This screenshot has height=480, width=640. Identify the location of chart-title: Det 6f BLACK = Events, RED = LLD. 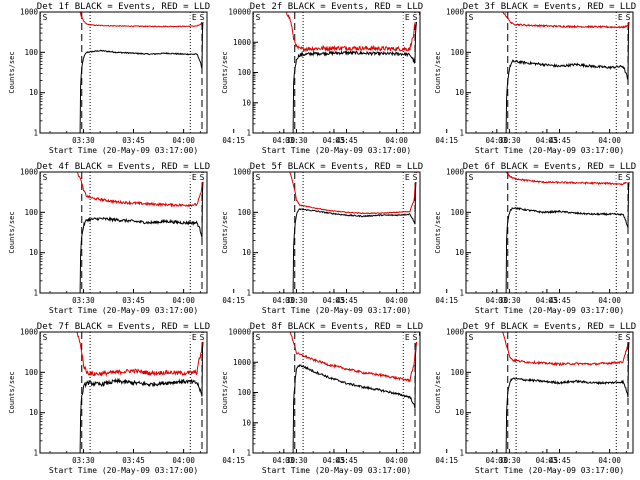
(549, 167).